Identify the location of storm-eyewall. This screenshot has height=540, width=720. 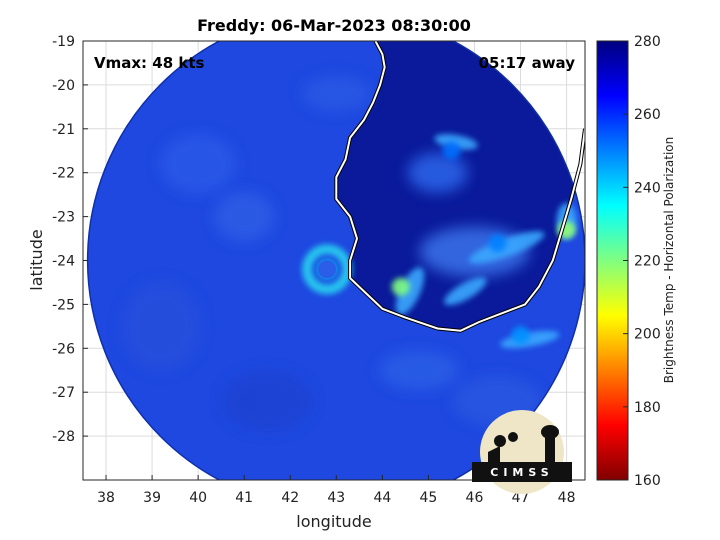
(327, 269).